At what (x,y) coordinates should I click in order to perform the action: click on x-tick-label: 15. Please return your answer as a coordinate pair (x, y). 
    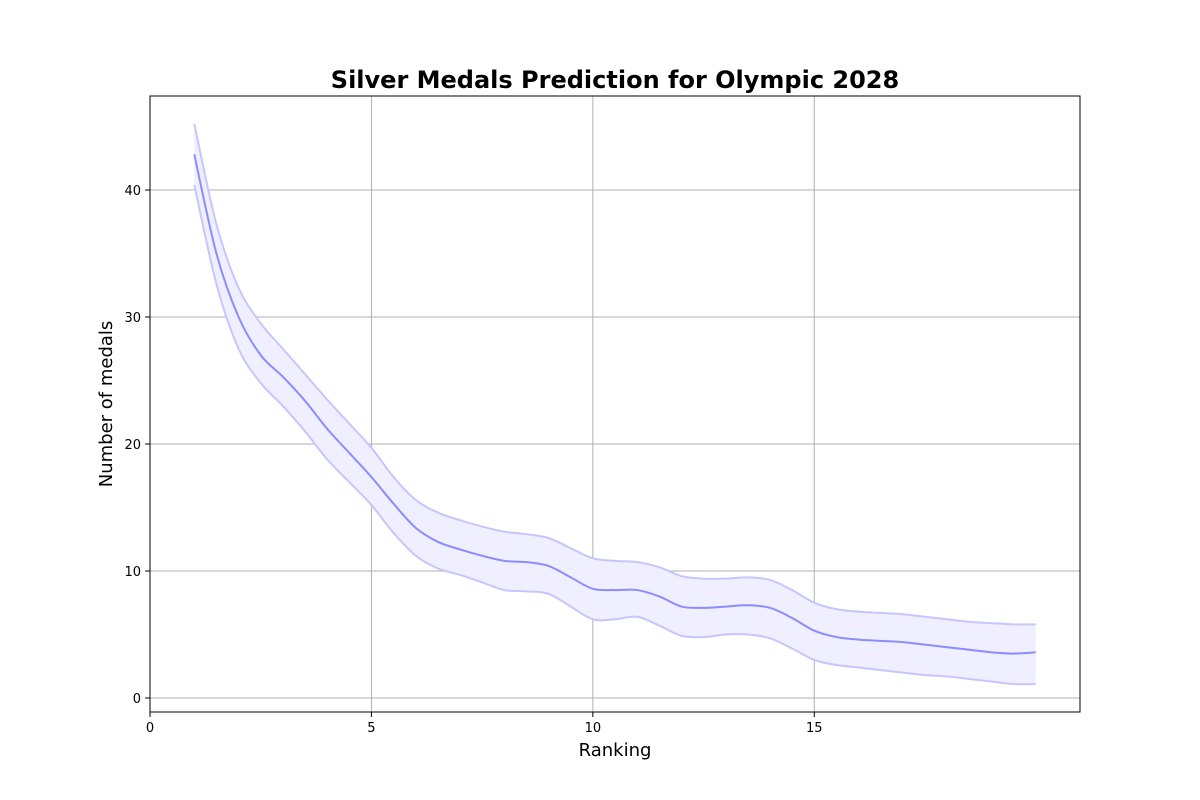
    Looking at the image, I should click on (814, 728).